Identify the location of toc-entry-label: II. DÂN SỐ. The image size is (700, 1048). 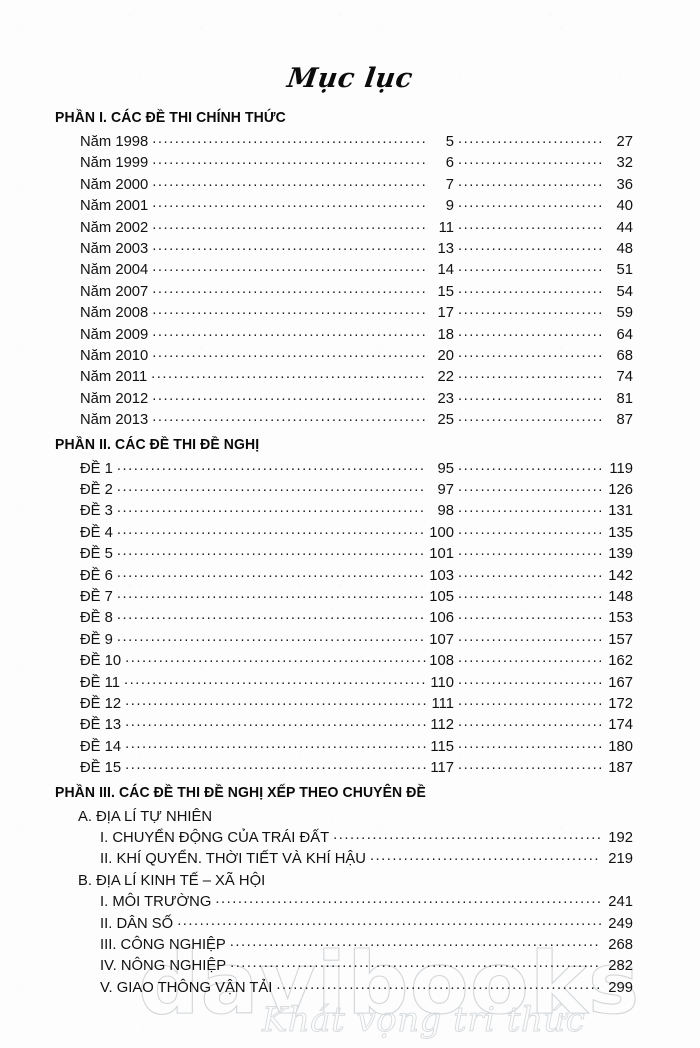
(137, 923).